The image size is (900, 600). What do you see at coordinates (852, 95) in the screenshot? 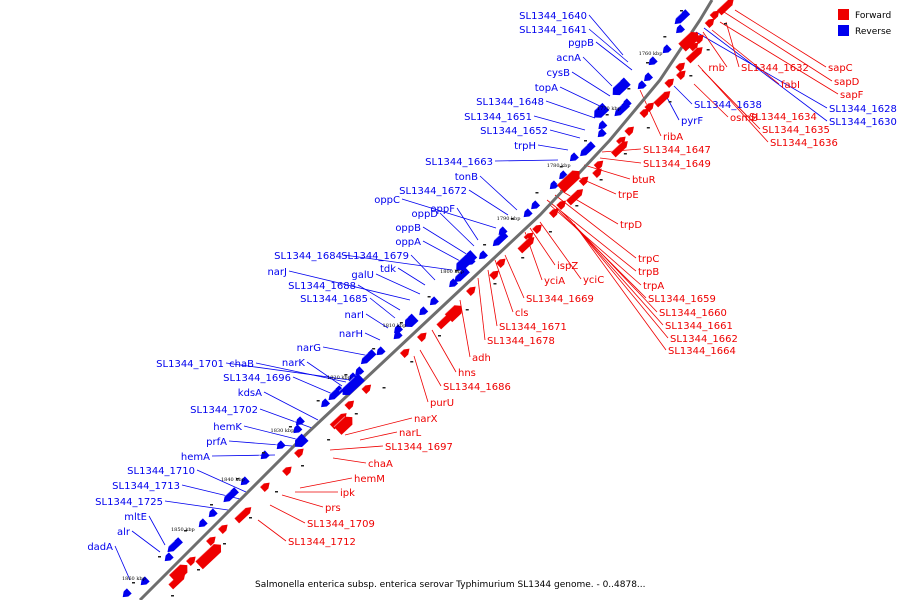
I see `gene-label: sapF` at bounding box center [852, 95].